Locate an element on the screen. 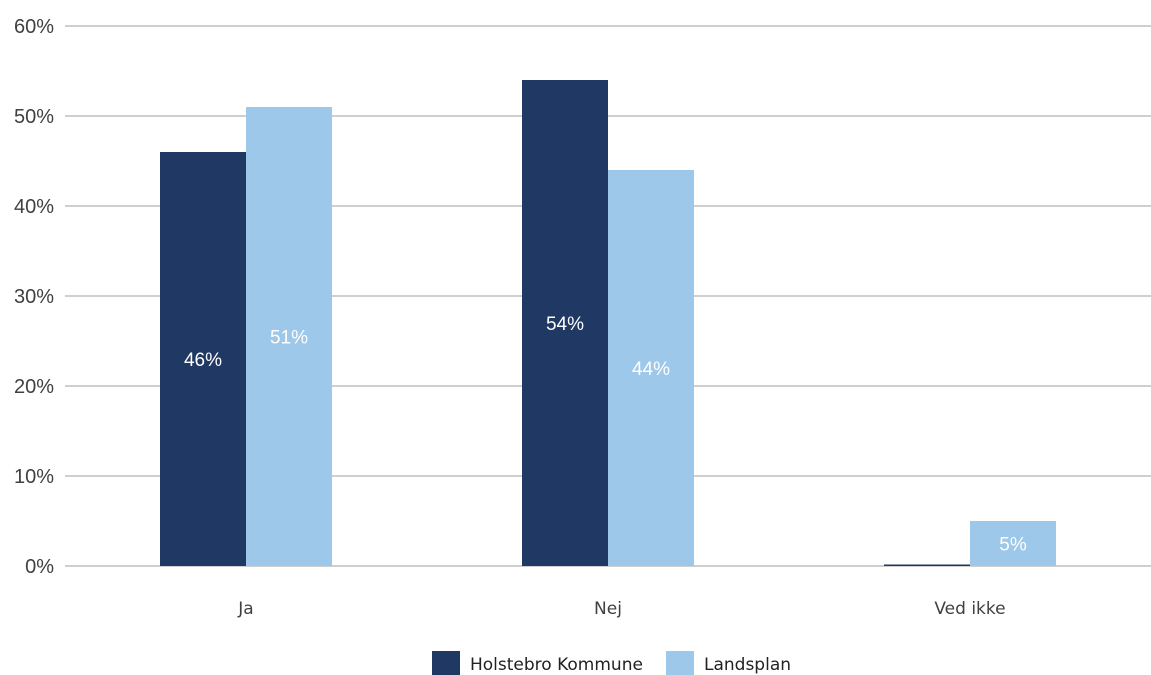 Image resolution: width=1151 pixels, height=675 pixels. bar-data-label: 51% is located at coordinates (289, 338).